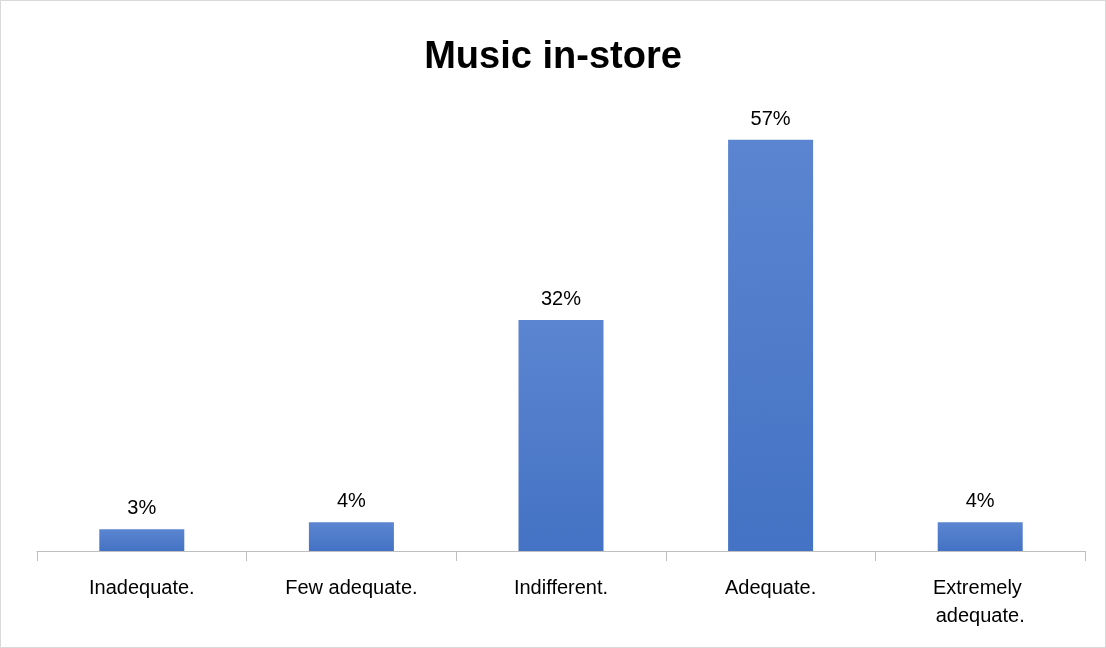  Describe the element at coordinates (553, 55) in the screenshot. I see `chart-title: Music in-store` at that location.